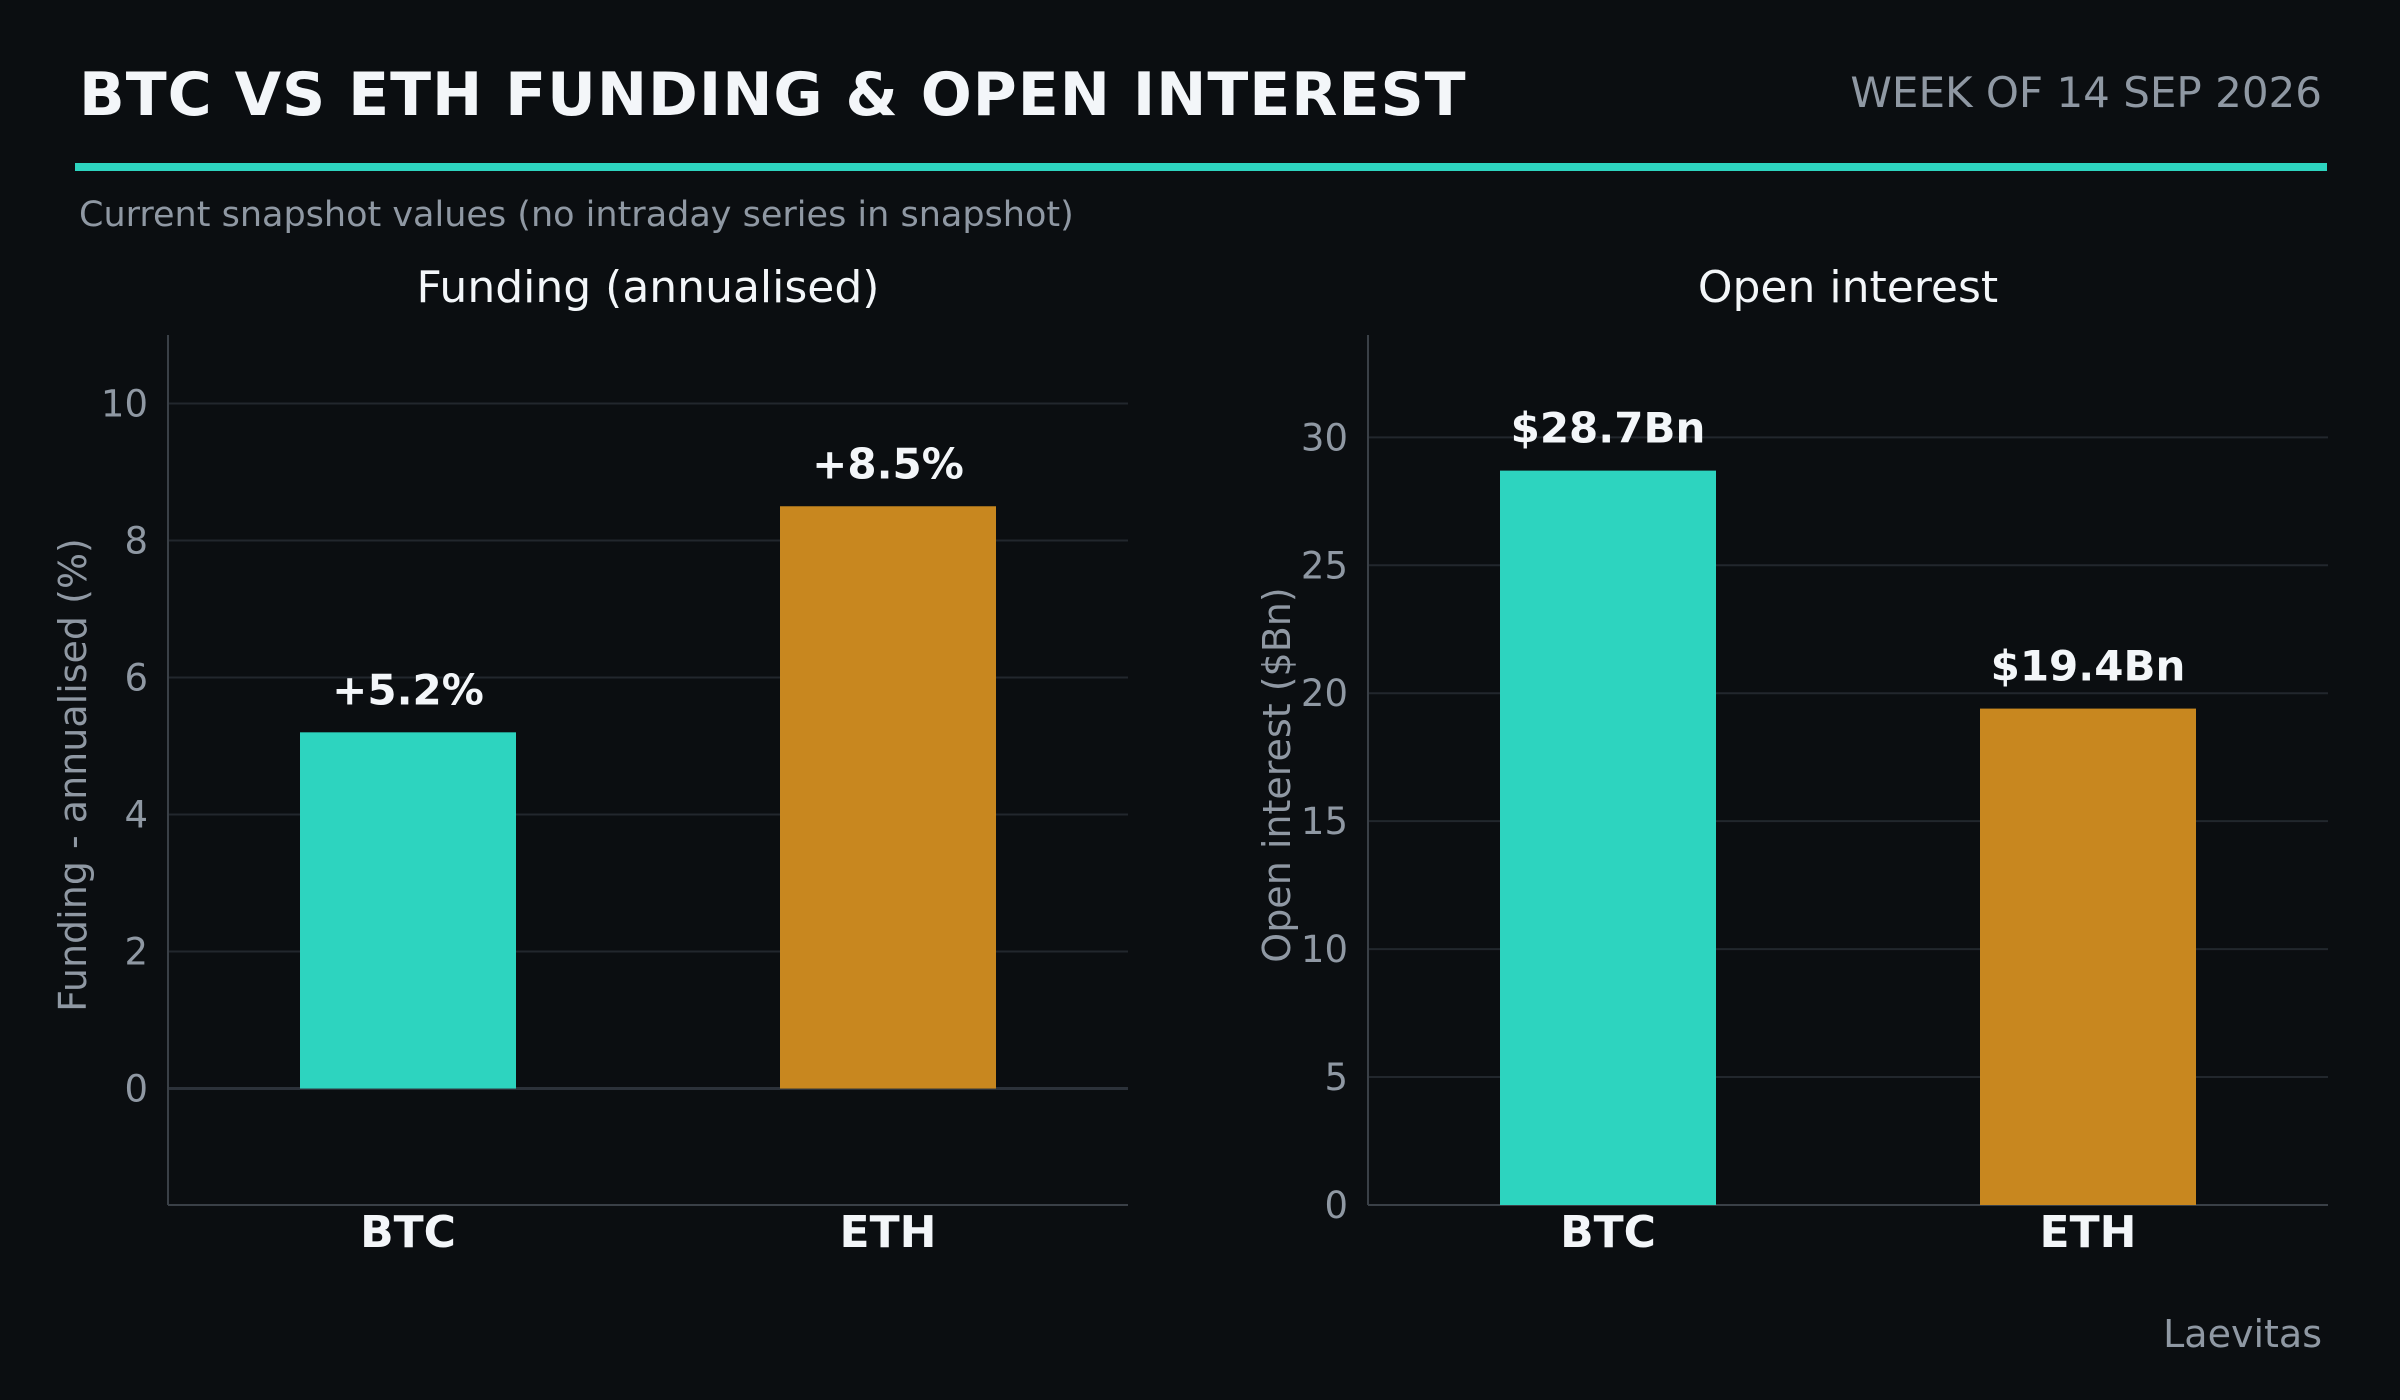 The height and width of the screenshot is (1400, 2400). I want to click on y-tick-label: 30, so click(1324, 437).